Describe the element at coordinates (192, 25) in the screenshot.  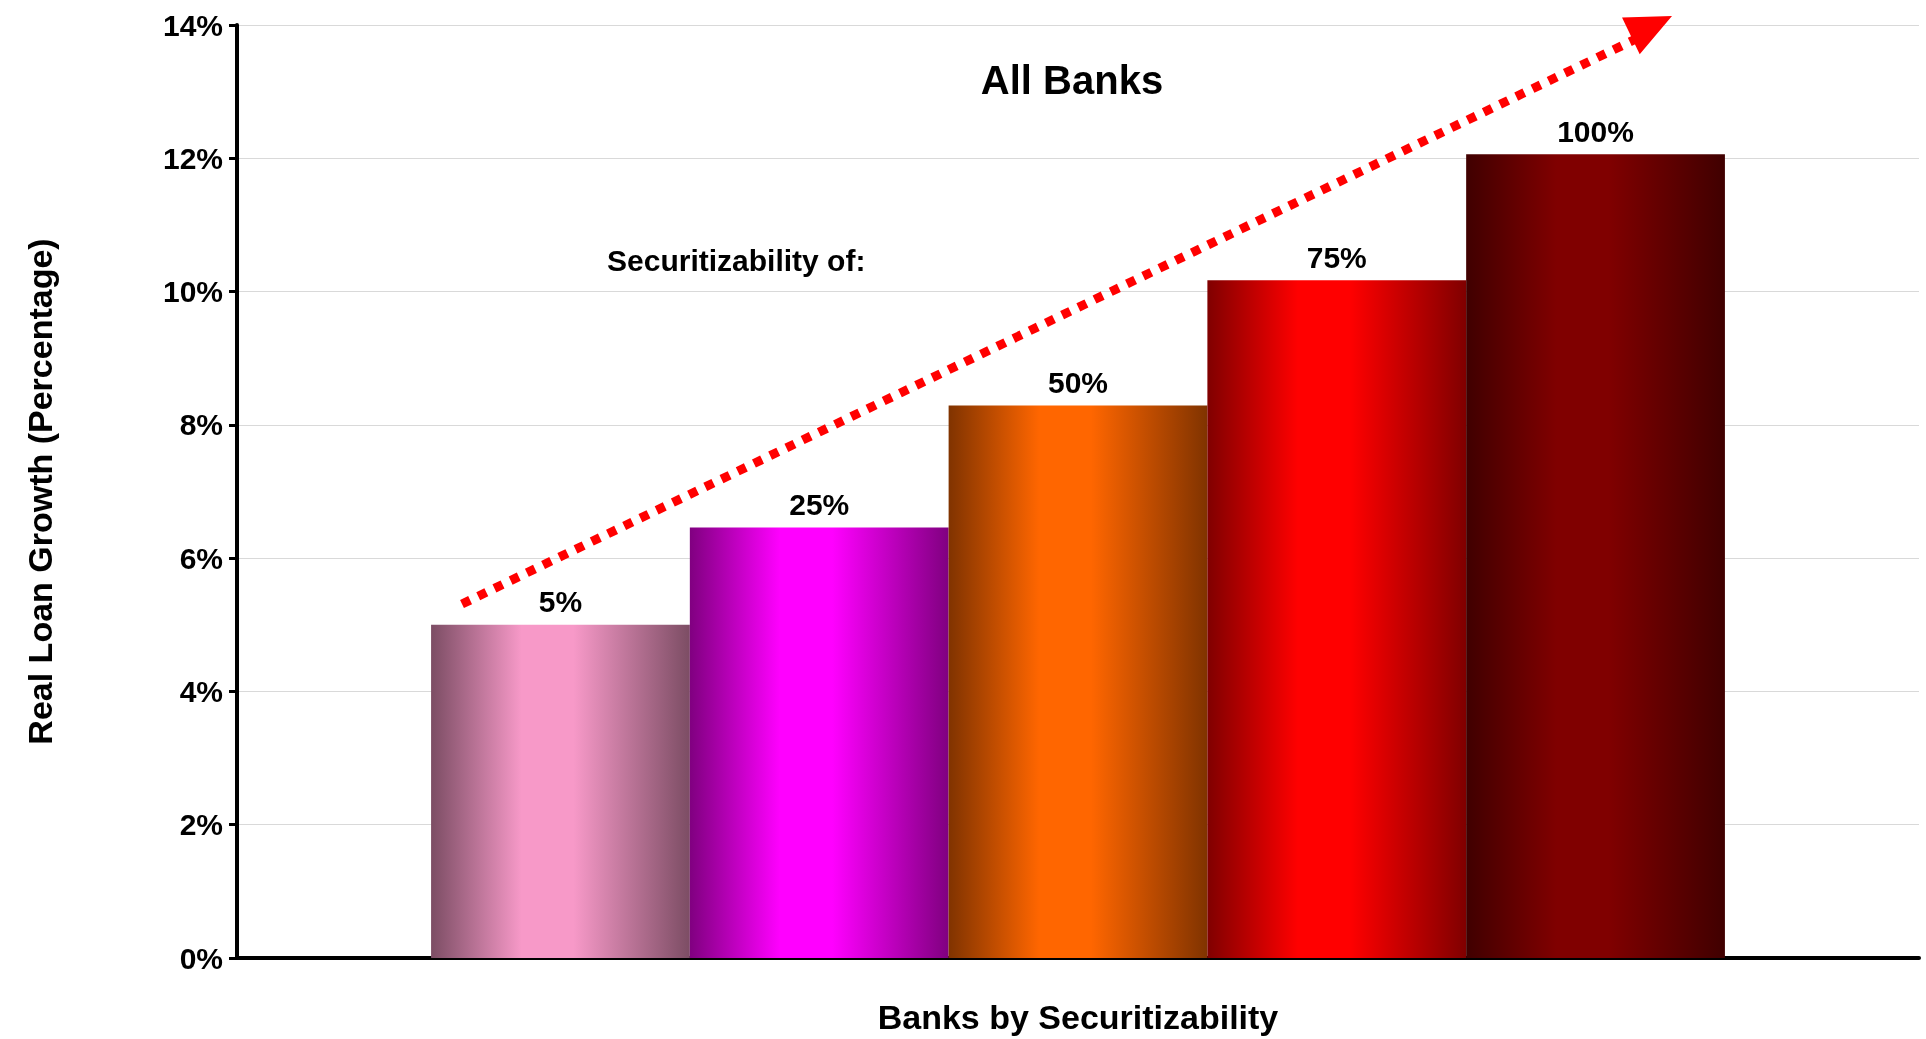
I see `y-tick-label: 14%` at that location.